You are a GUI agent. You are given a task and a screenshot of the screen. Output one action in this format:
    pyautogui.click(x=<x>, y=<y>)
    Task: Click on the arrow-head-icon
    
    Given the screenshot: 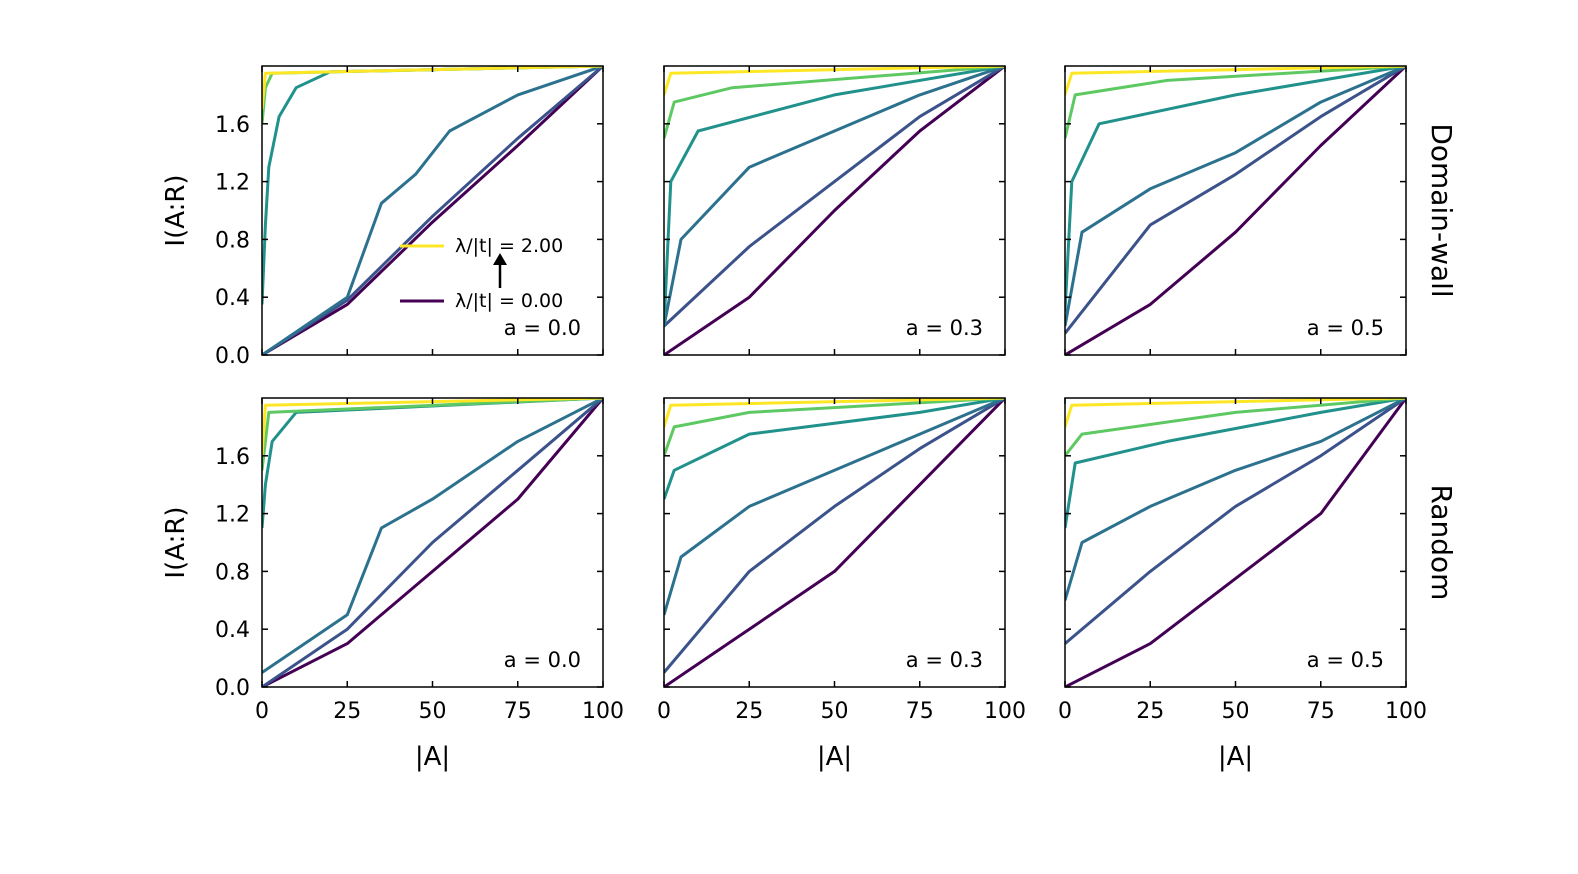 What is the action you would take?
    pyautogui.click(x=500, y=259)
    